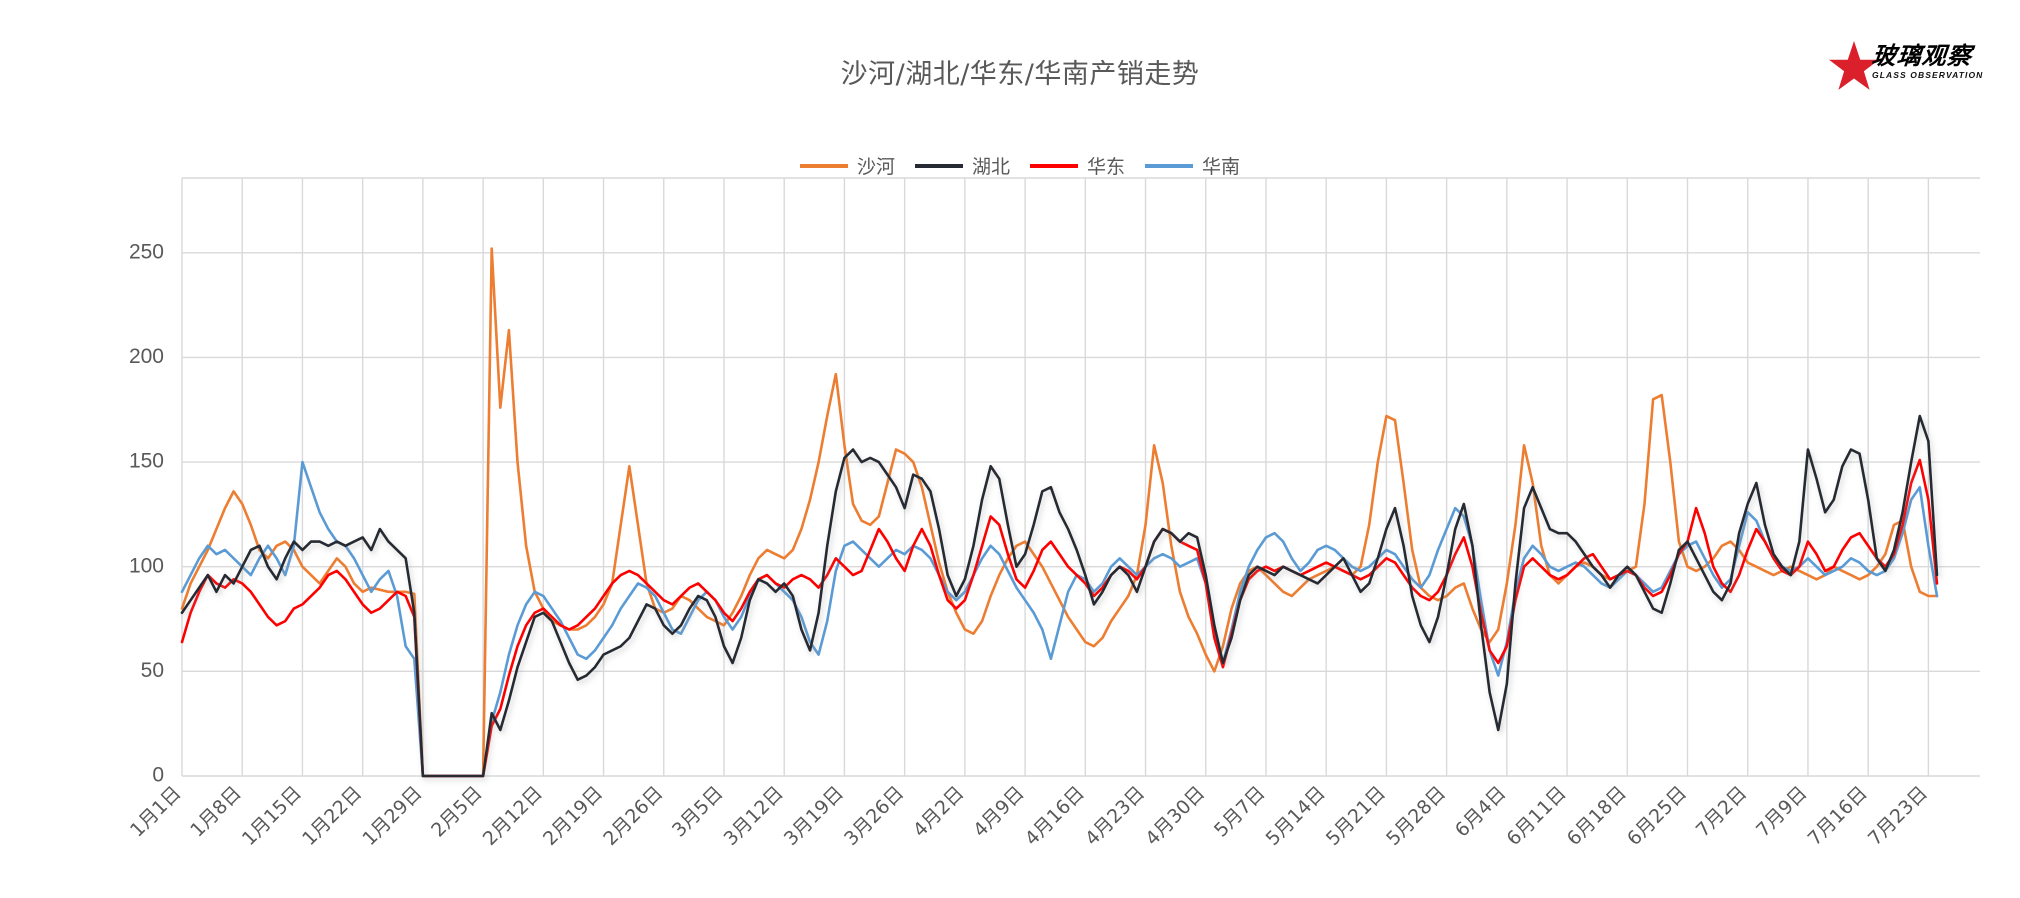  What do you see at coordinates (457, 812) in the screenshot?
I see `x-axis-tick-label: 2月5日` at bounding box center [457, 812].